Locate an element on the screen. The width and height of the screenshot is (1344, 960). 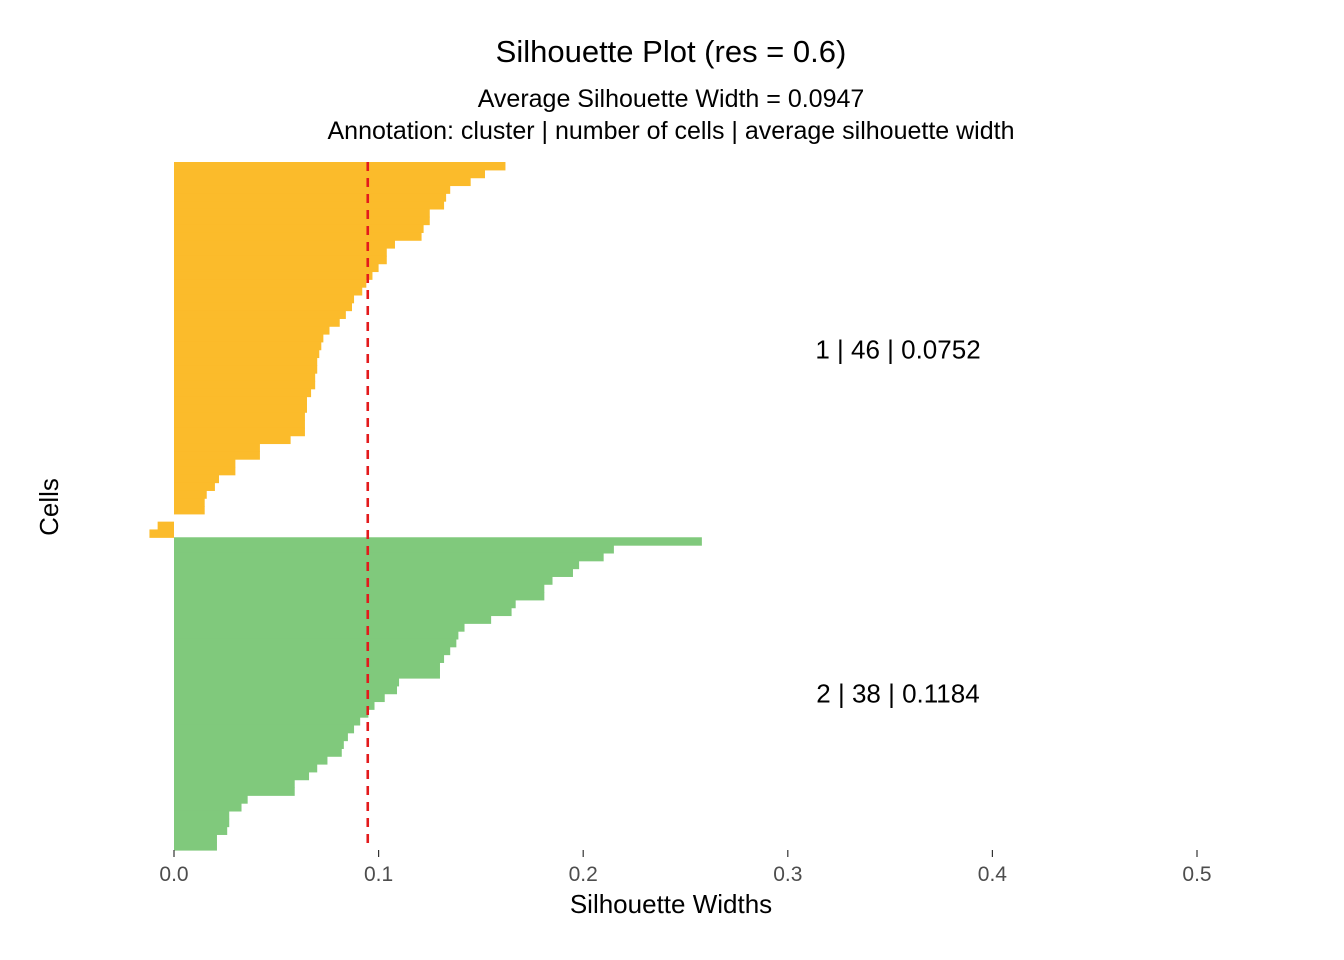
x-axis-ticks: 0.0 0.1 0.2 0.3 0.4 0.5 is located at coordinates (685, 868).